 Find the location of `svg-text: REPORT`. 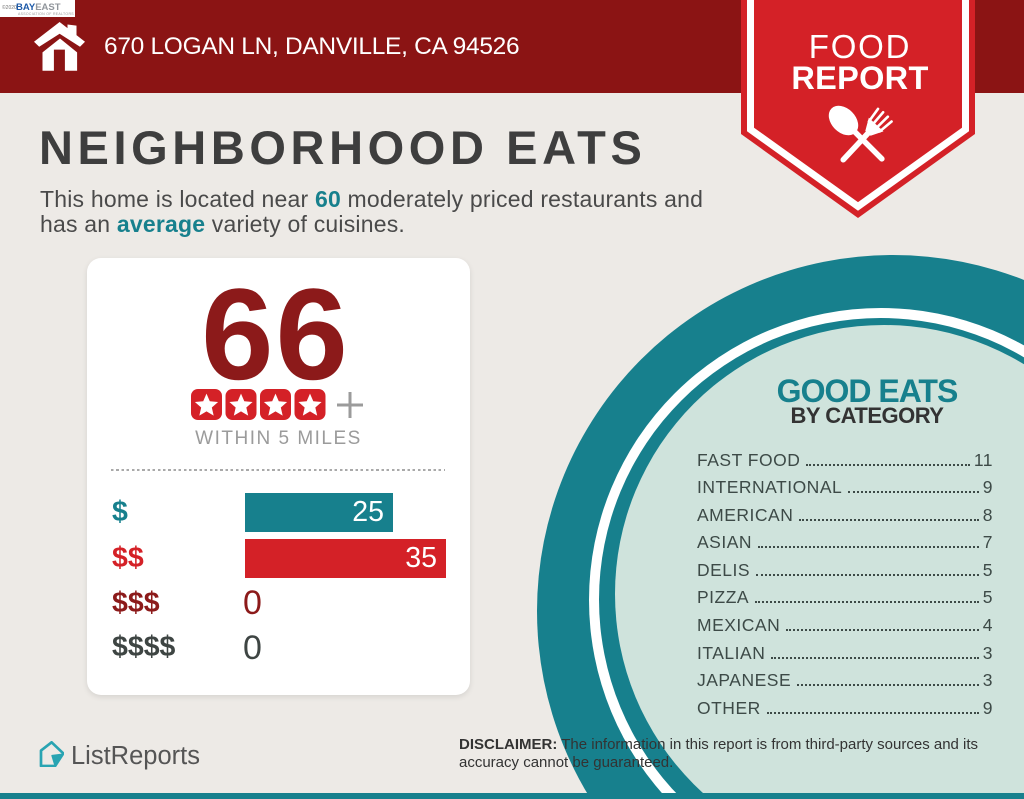

svg-text: REPORT is located at coordinates (859, 78).